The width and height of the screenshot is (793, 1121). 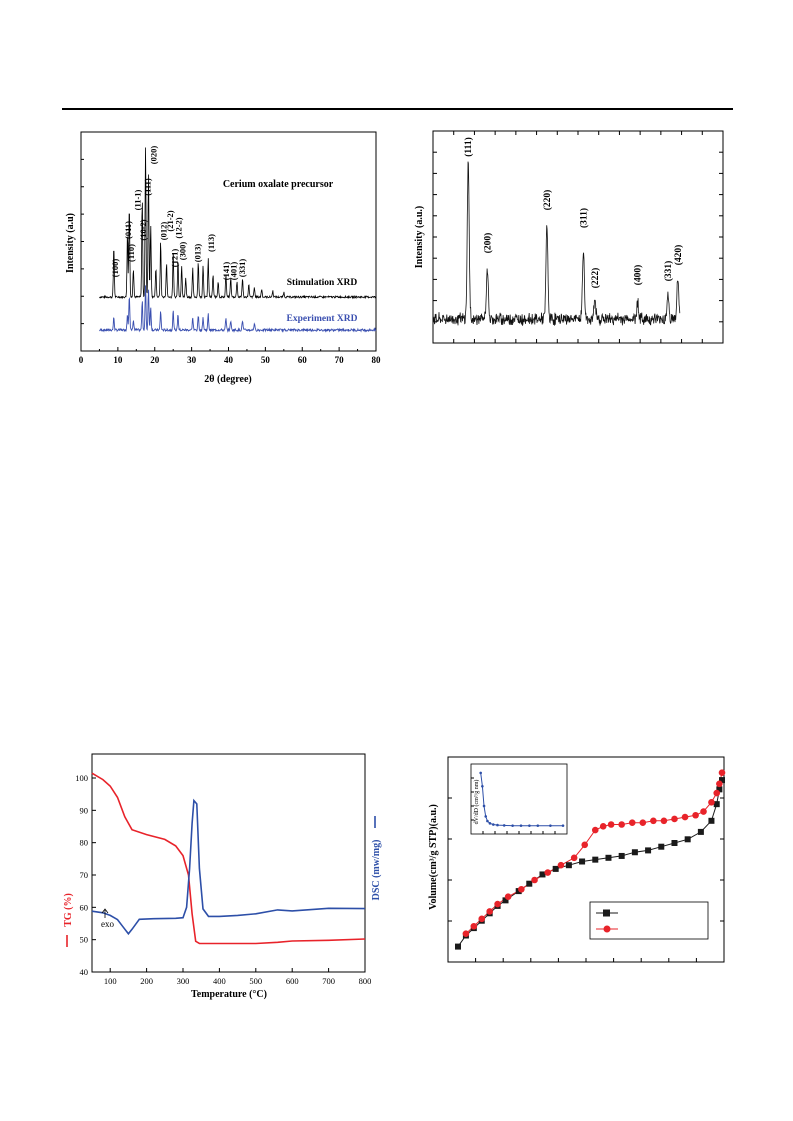 I want to click on peak-label: (222), so click(x=595, y=278).